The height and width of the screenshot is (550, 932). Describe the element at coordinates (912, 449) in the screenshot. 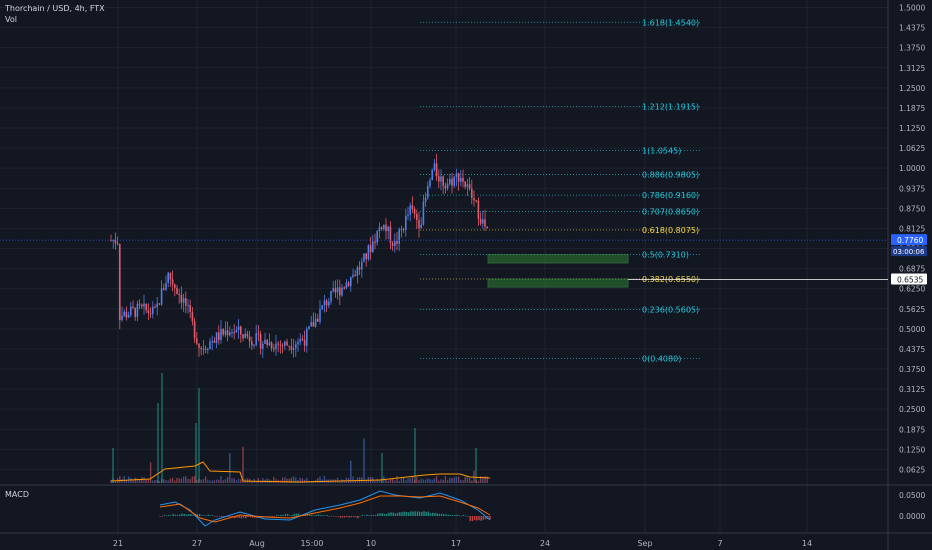

I see `price-tick-label: 0.1250` at that location.